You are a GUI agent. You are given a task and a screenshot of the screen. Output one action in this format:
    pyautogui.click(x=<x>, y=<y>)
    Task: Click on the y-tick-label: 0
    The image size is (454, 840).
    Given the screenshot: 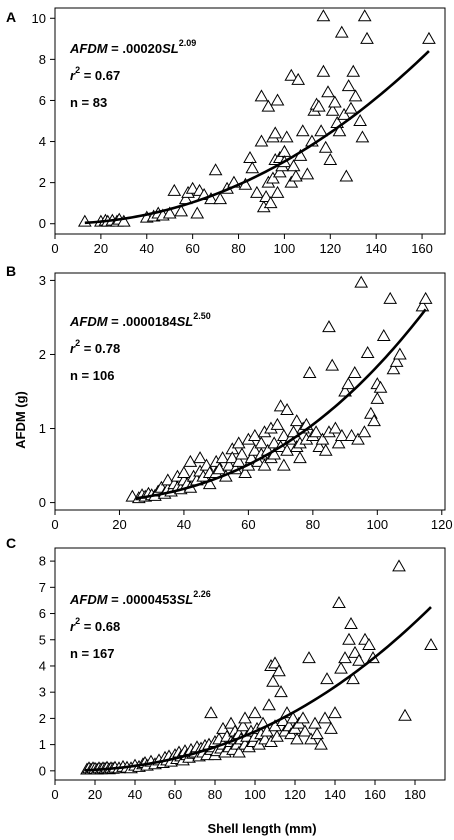 What is the action you would take?
    pyautogui.click(x=42, y=770)
    